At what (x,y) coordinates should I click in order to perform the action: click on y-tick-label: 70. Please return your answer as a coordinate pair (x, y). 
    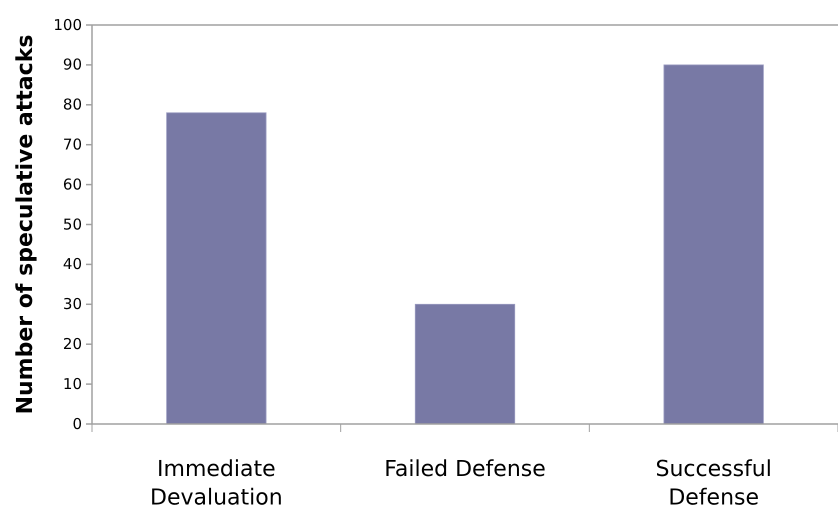
    Looking at the image, I should click on (72, 145).